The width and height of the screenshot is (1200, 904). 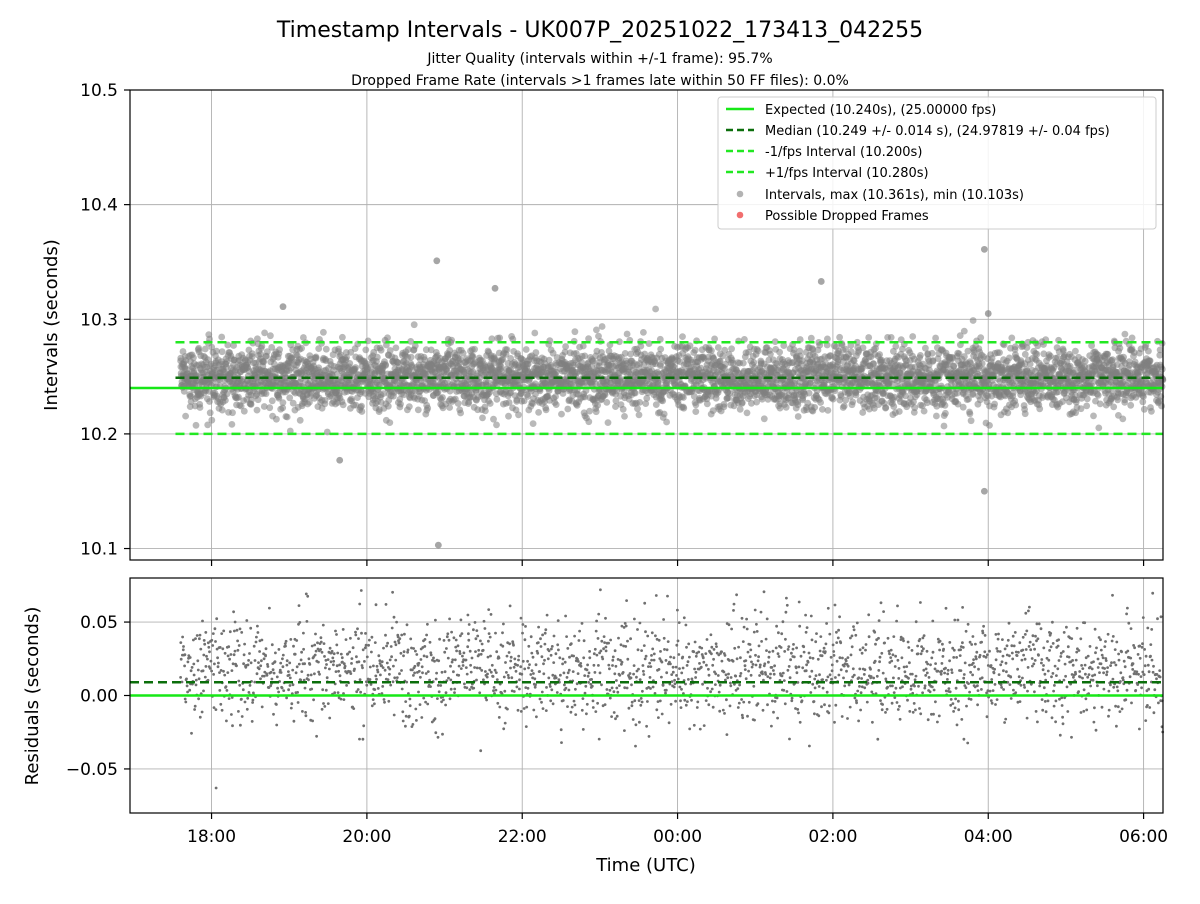 What do you see at coordinates (894, 195) in the screenshot?
I see `legend-label-intervals: Intervals, max (10.361s), min (10.103s)` at bounding box center [894, 195].